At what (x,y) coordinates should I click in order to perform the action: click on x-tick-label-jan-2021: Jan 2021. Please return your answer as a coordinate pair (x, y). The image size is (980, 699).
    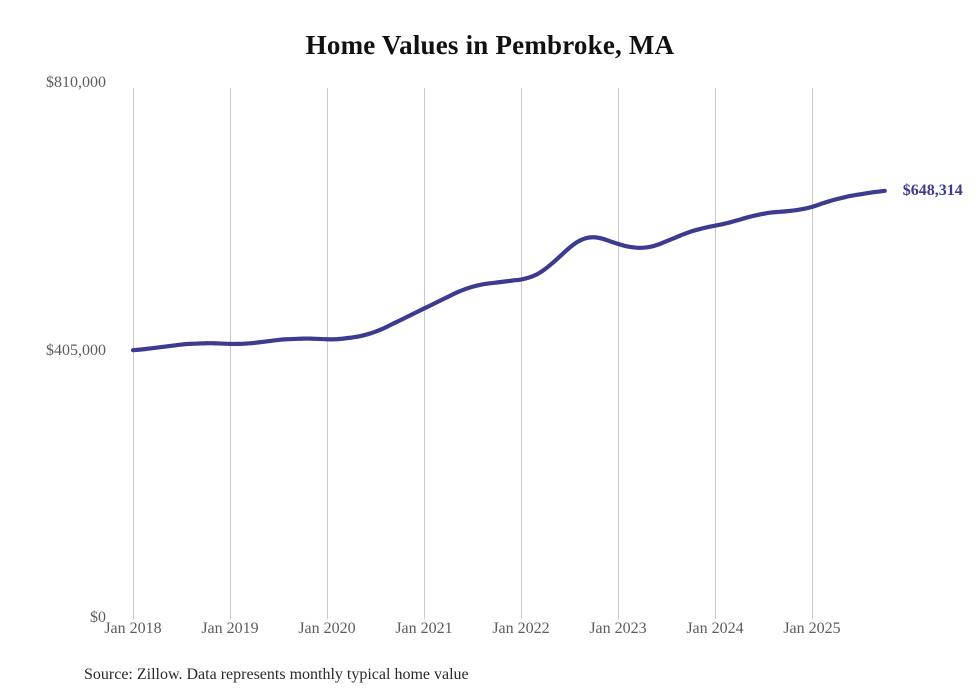
    Looking at the image, I should click on (424, 628).